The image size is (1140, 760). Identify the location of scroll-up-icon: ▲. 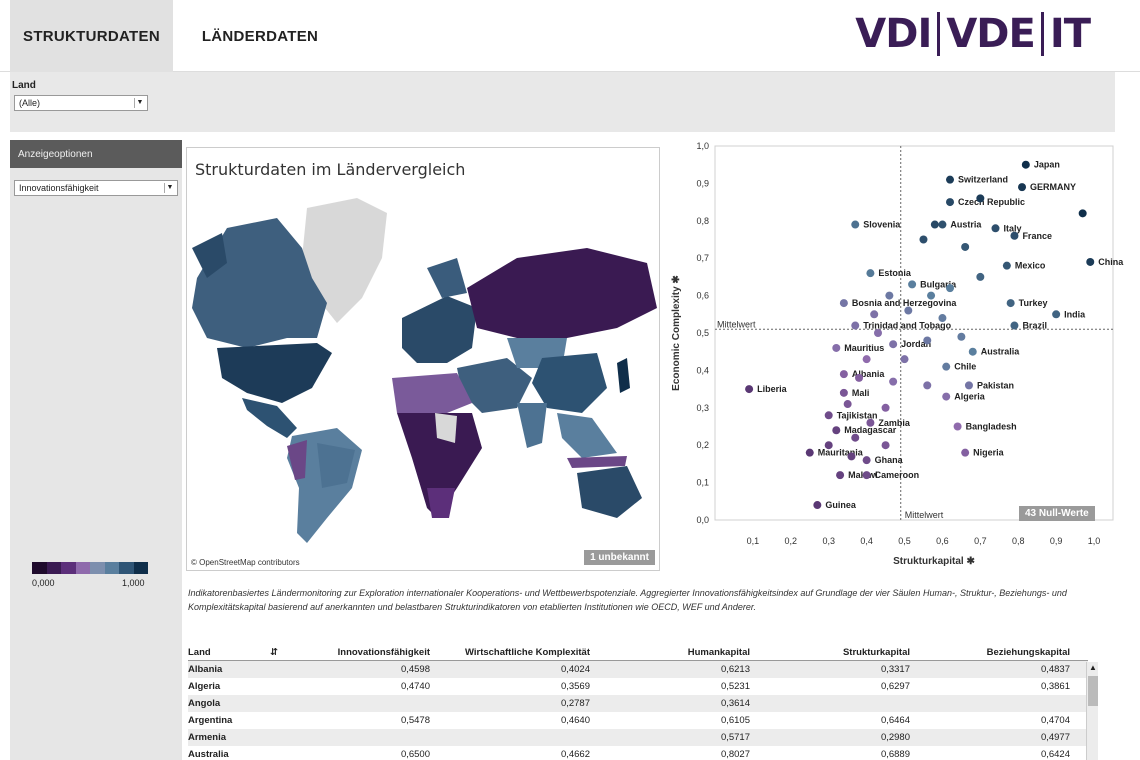
(1093, 667).